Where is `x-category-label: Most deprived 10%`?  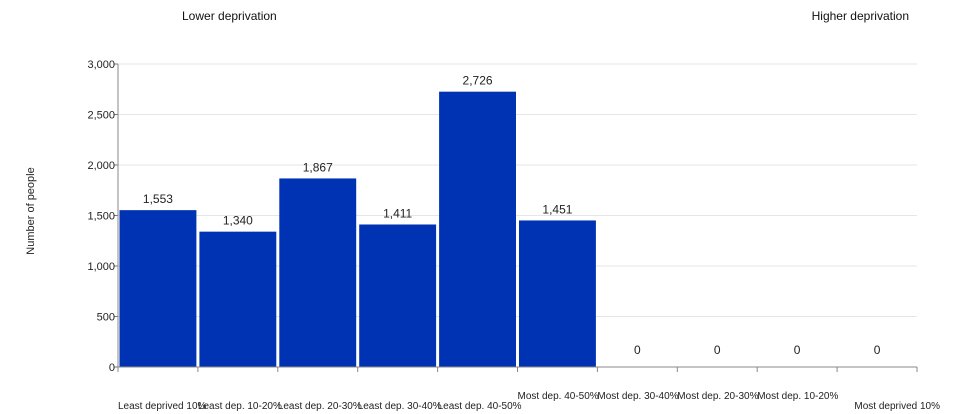
x-category-label: Most deprived 10% is located at coordinates (897, 406).